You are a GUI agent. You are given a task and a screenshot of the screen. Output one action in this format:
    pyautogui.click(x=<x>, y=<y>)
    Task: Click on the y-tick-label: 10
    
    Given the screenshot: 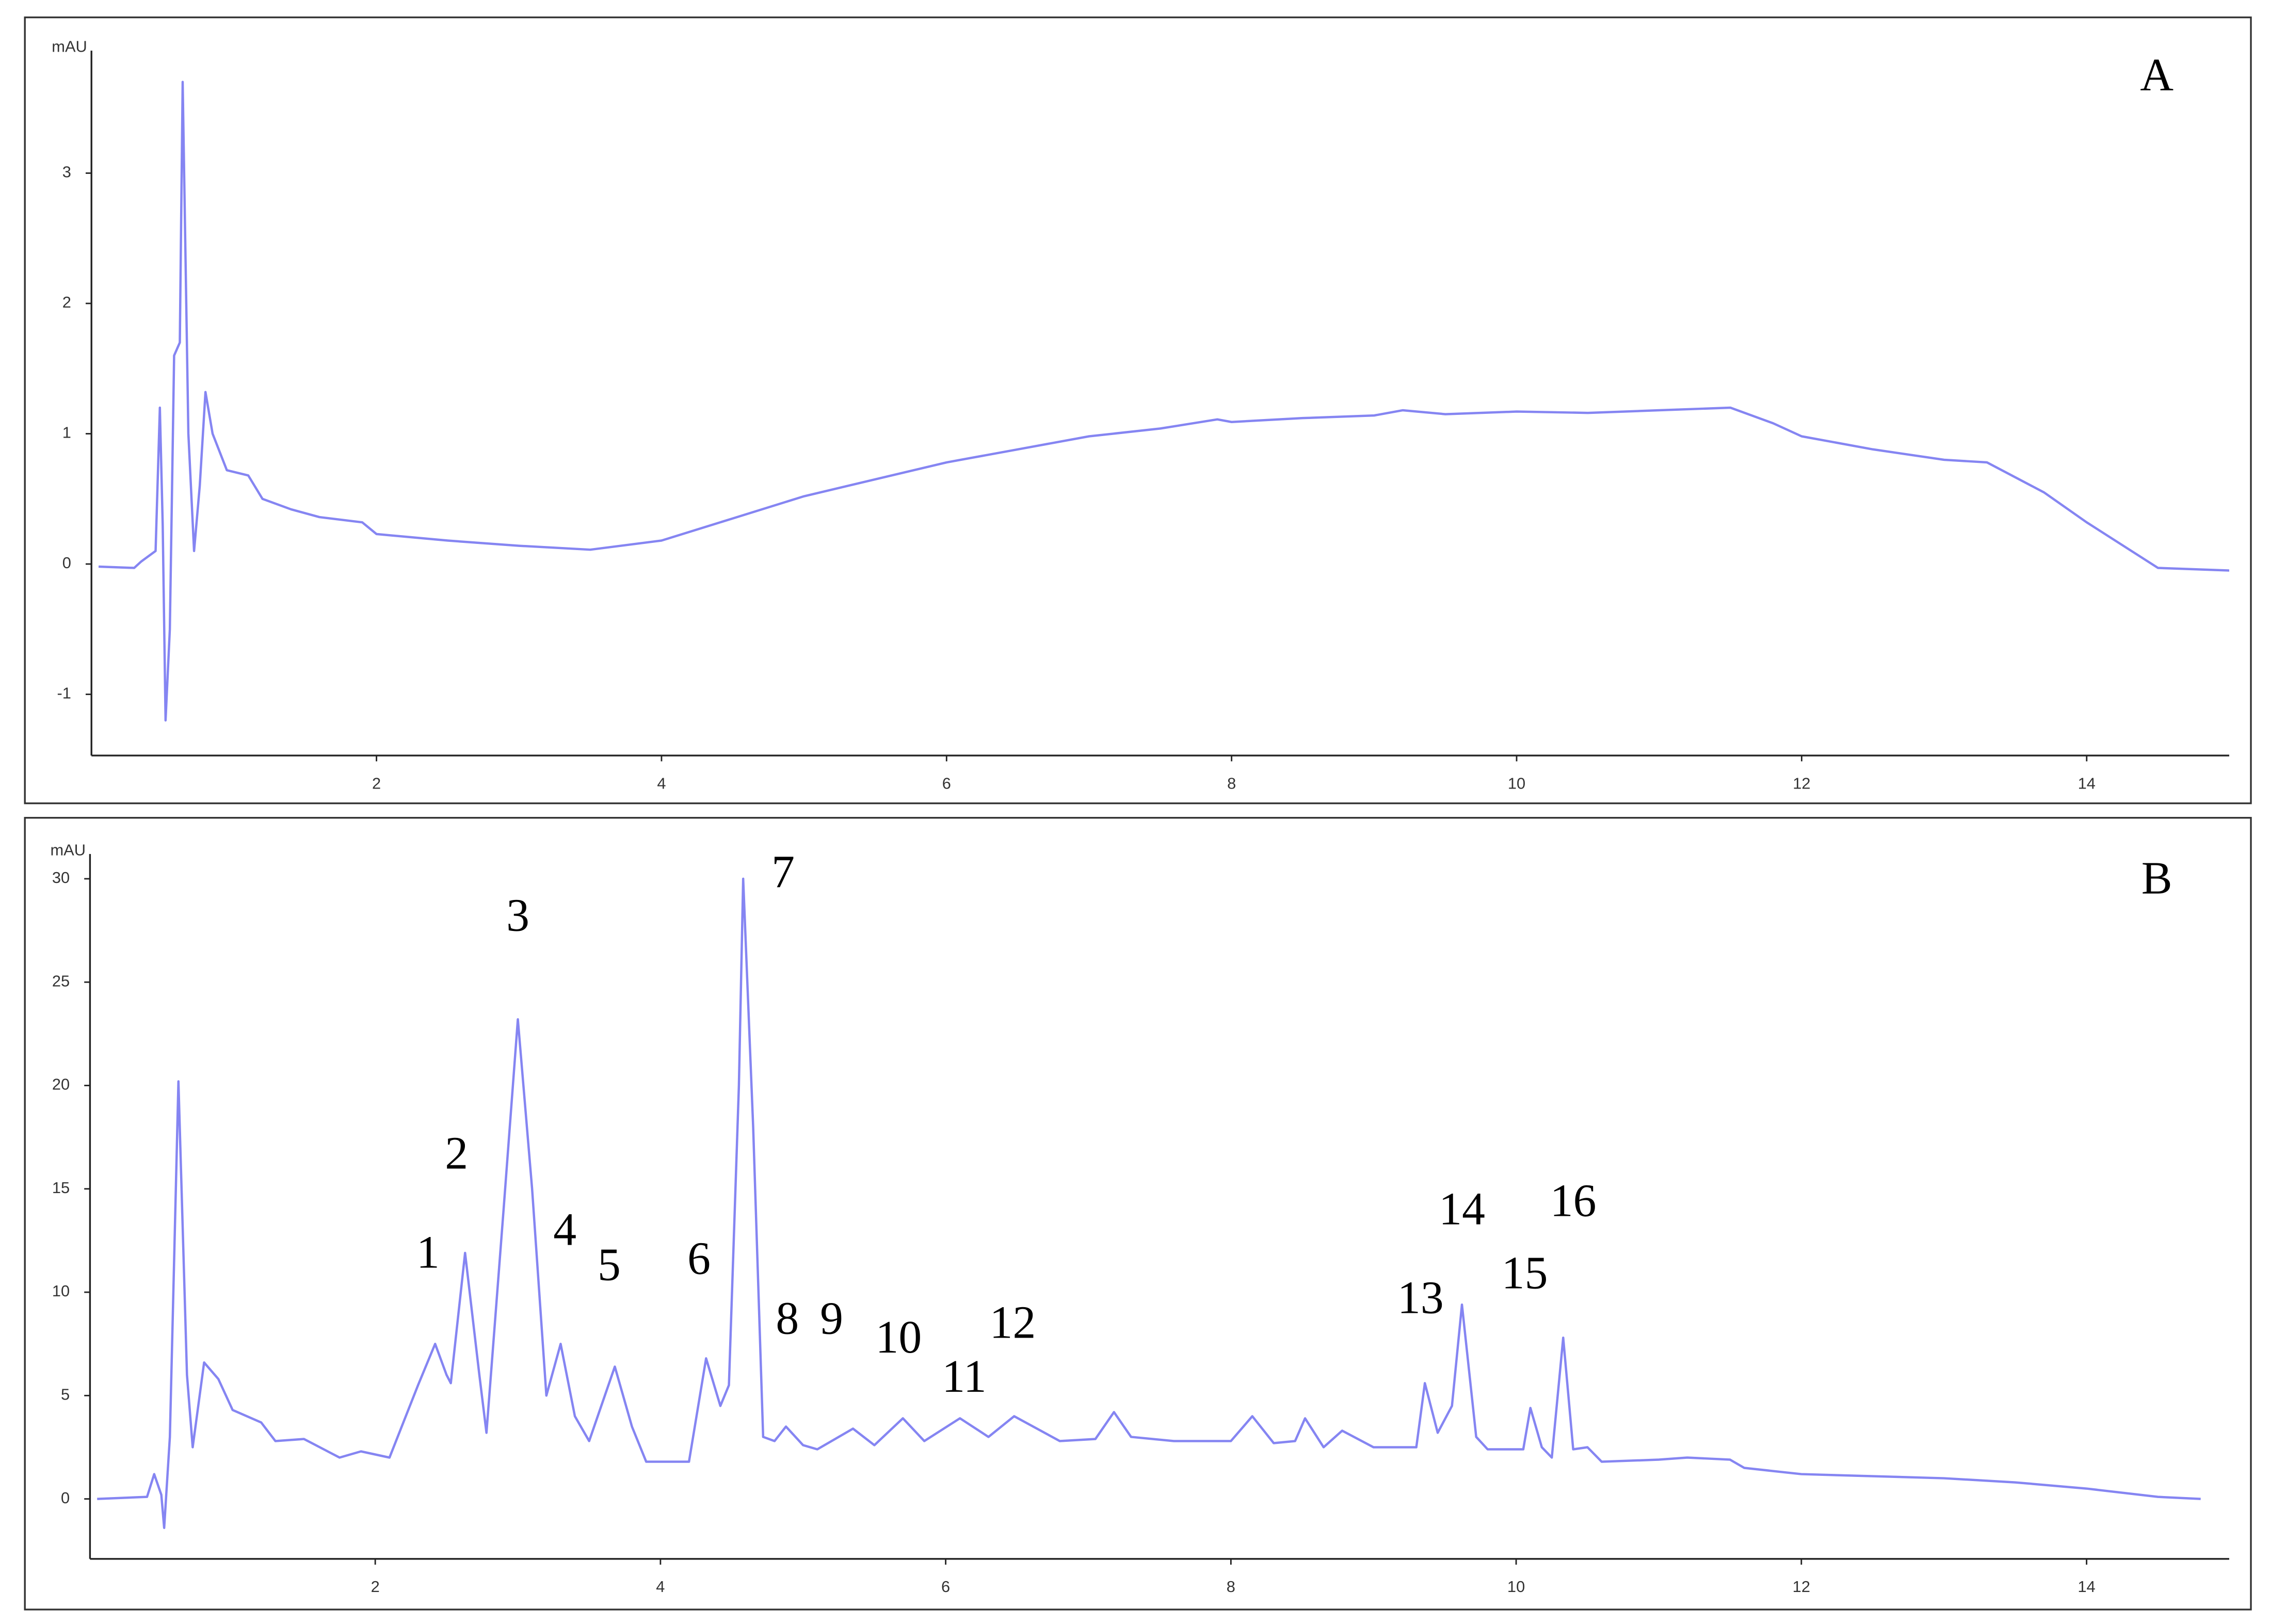 What is the action you would take?
    pyautogui.click(x=61, y=1291)
    